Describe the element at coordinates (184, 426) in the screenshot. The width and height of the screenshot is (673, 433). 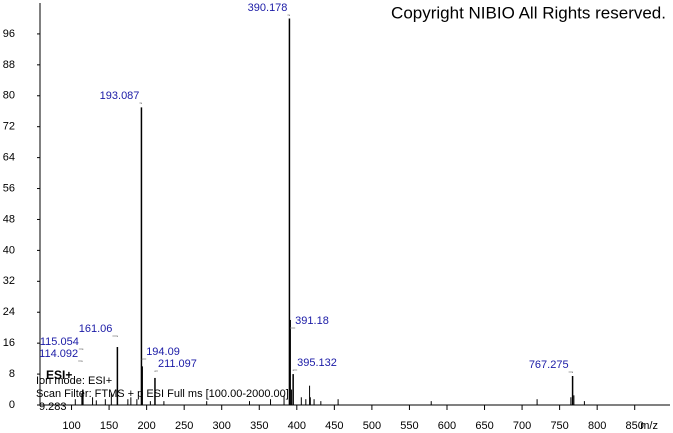
I see `x-tick-label: 250` at that location.